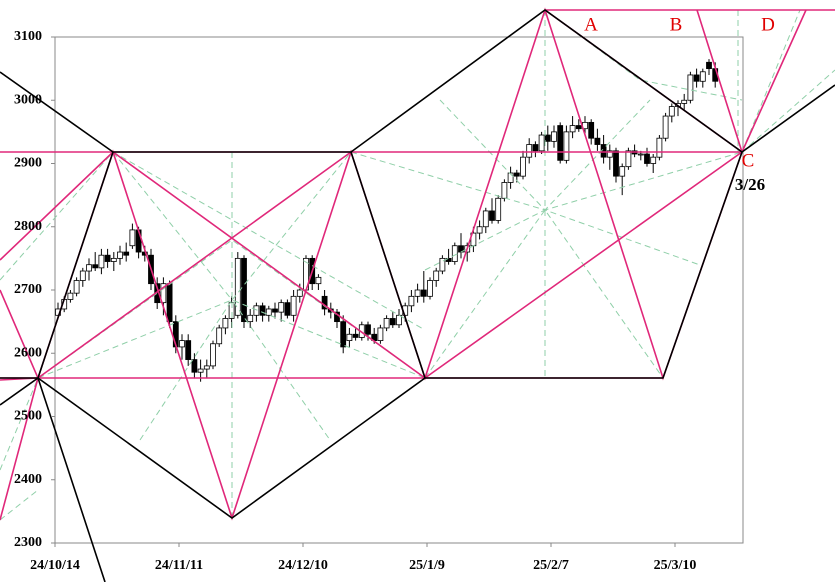 This screenshot has width=835, height=582. Describe the element at coordinates (55, 565) in the screenshot. I see `x-tick-label: 24/10/14` at that location.